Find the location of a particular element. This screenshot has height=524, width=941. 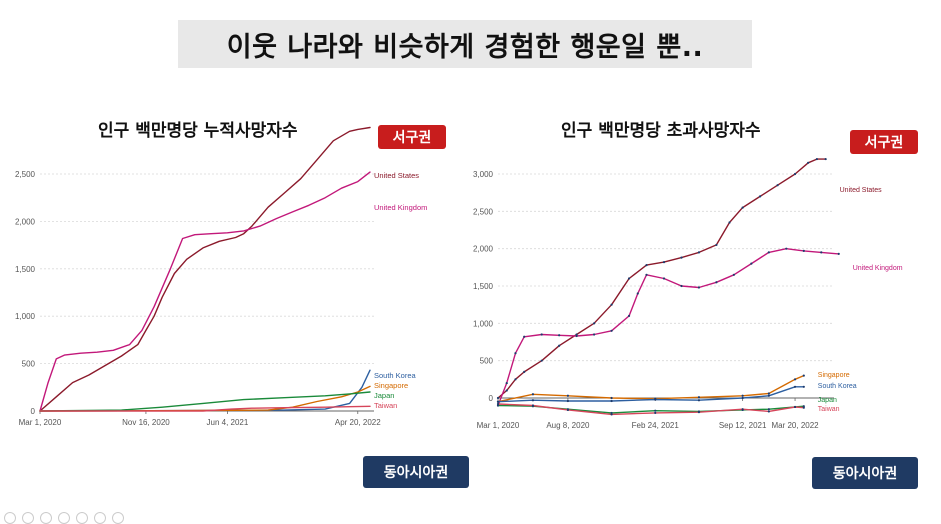

series-line-south-korea is located at coordinates (651, 394).